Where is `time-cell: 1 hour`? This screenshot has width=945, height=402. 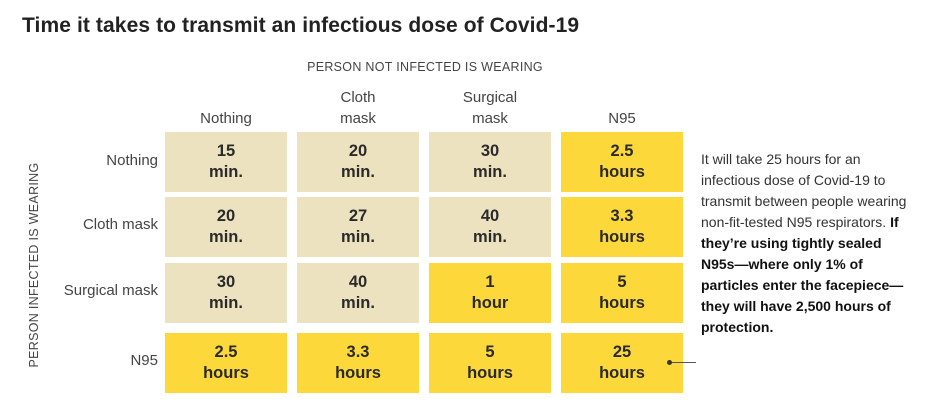 time-cell: 1 hour is located at coordinates (490, 293).